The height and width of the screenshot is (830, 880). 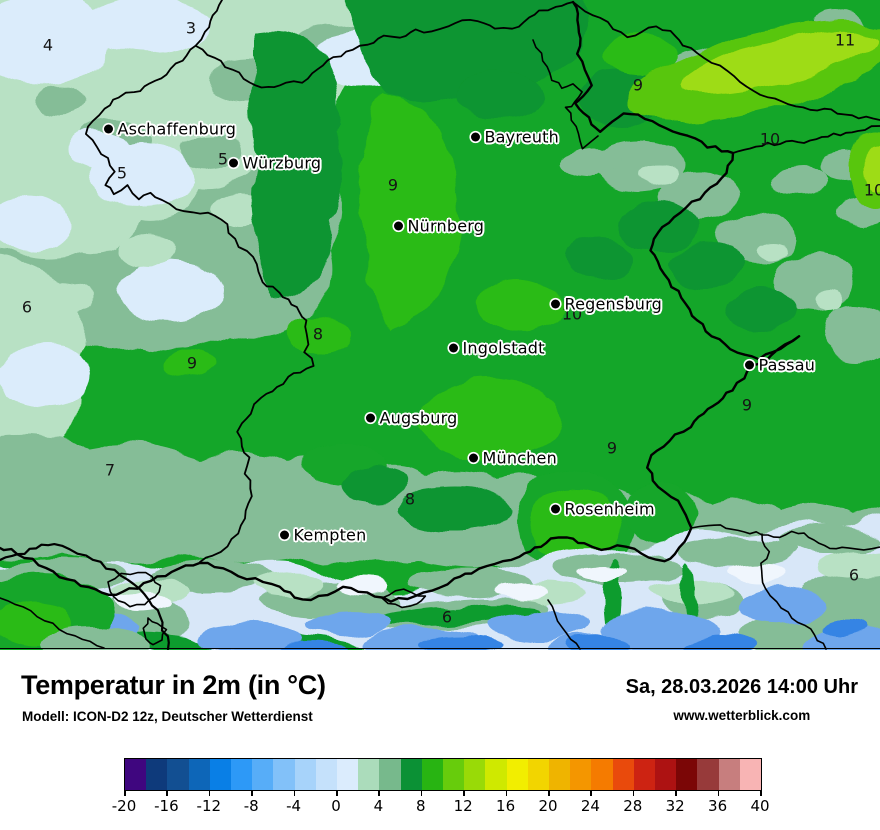 I want to click on colorbar, so click(x=443, y=774).